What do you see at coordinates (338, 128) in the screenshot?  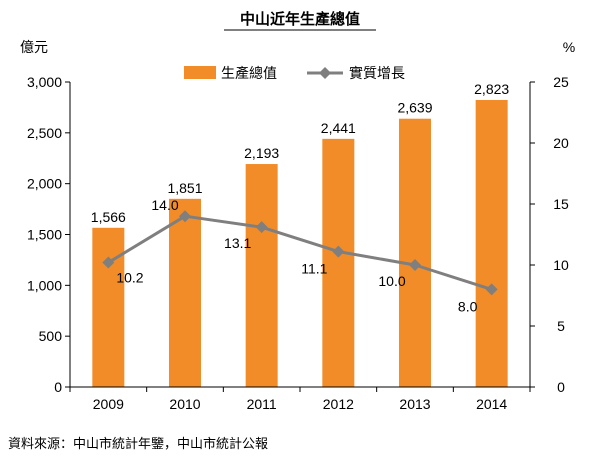 I see `bar-value-label-2012: 2,441` at bounding box center [338, 128].